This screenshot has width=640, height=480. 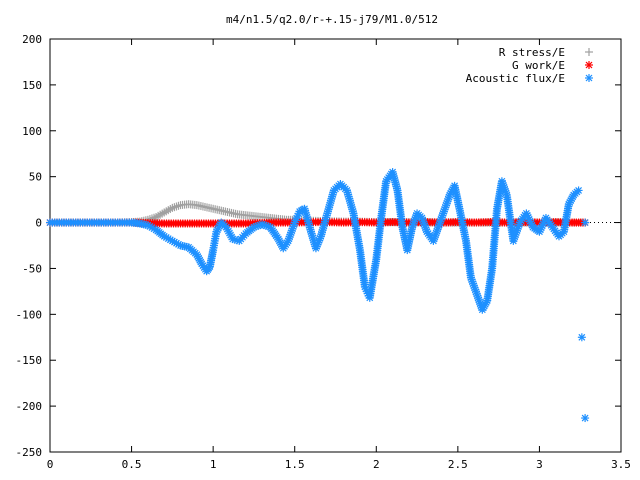 I want to click on x-tick-label: 2, so click(x=376, y=464).